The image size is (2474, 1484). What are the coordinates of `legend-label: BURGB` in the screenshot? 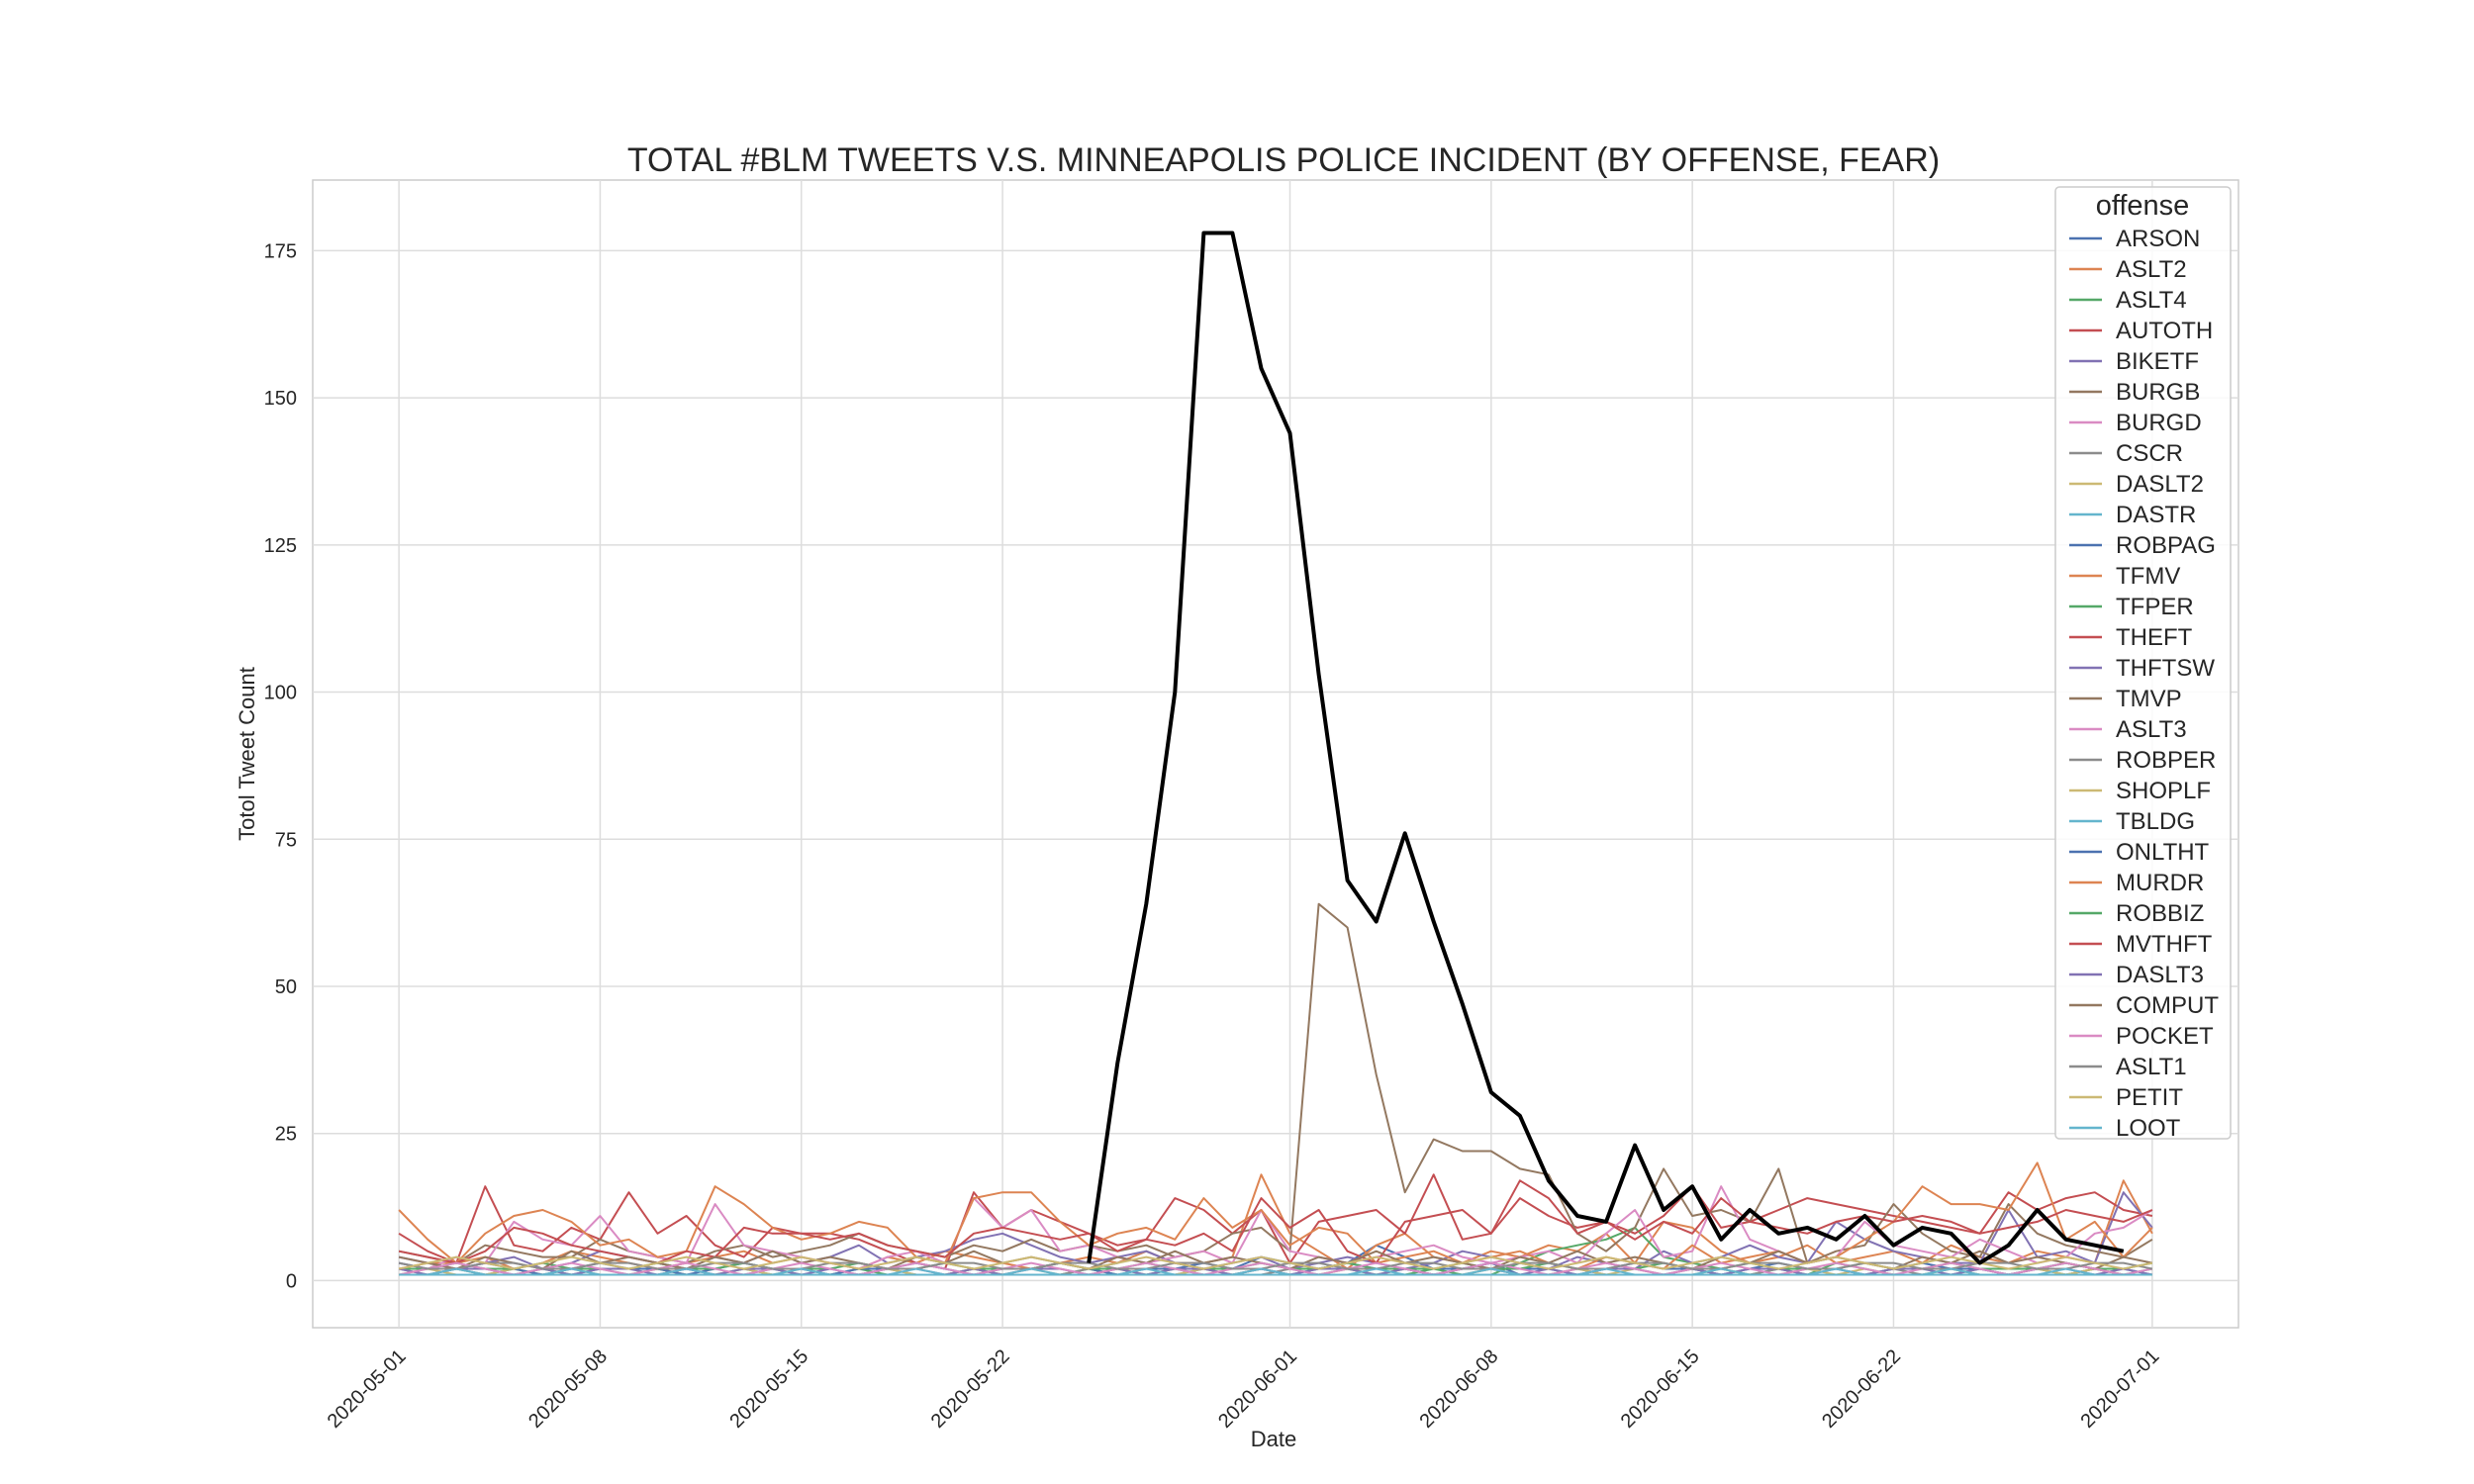 It's located at (2158, 392).